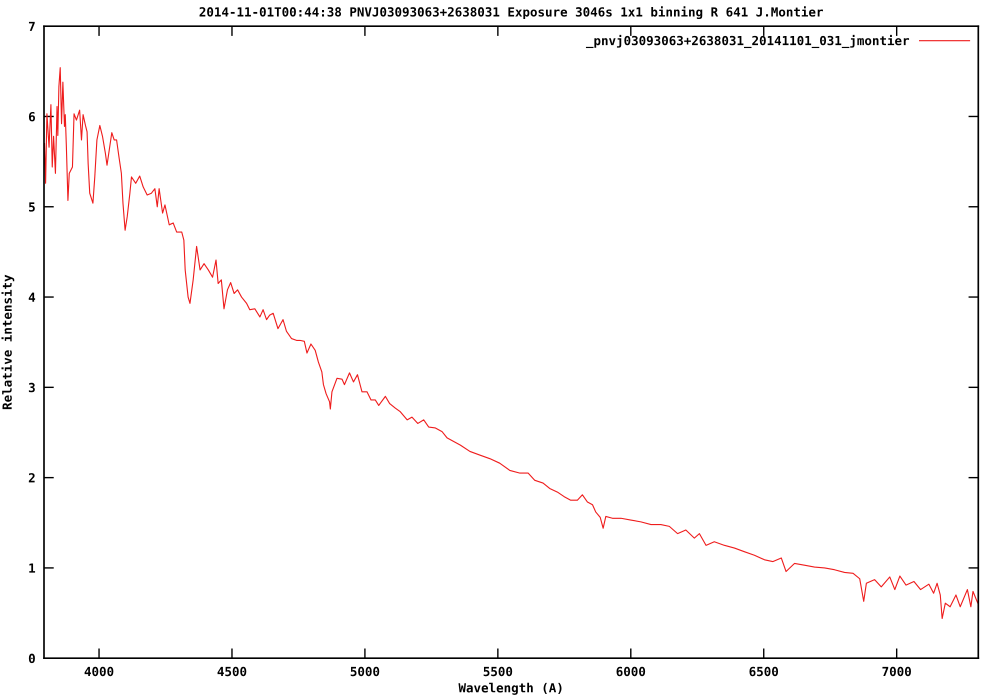 This screenshot has height=700, width=1000. Describe the element at coordinates (631, 671) in the screenshot. I see `x-tick-label: 6000` at that location.